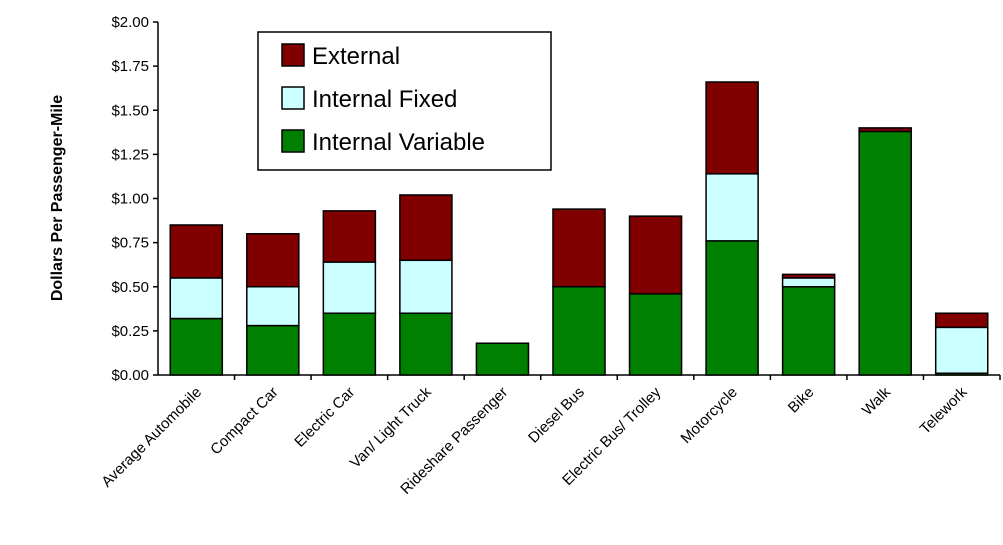 This screenshot has width=1003, height=545. Describe the element at coordinates (57, 198) in the screenshot. I see `y-axis-label: Dollars Per Passenger-Mile` at that location.